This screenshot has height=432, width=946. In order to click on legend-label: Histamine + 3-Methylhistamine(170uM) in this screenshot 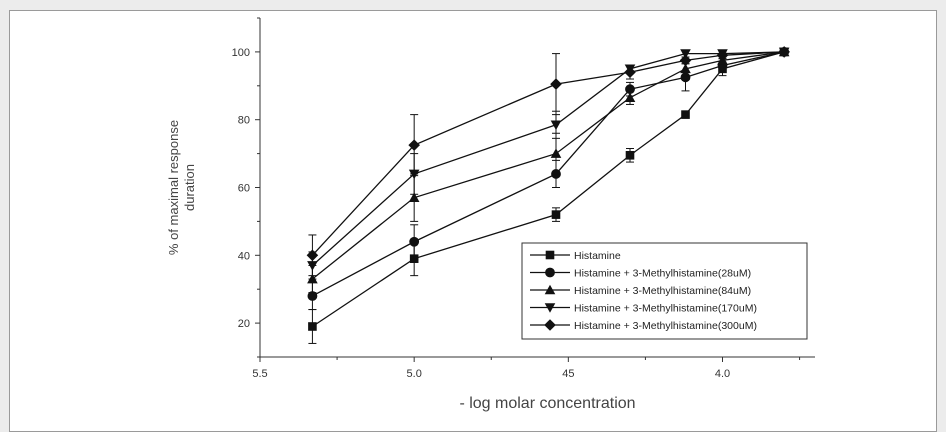, I will do `click(665, 309)`.